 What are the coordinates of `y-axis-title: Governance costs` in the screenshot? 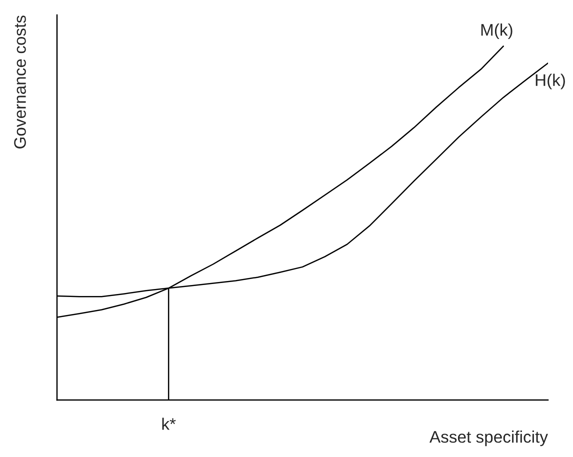 It's located at (20, 82).